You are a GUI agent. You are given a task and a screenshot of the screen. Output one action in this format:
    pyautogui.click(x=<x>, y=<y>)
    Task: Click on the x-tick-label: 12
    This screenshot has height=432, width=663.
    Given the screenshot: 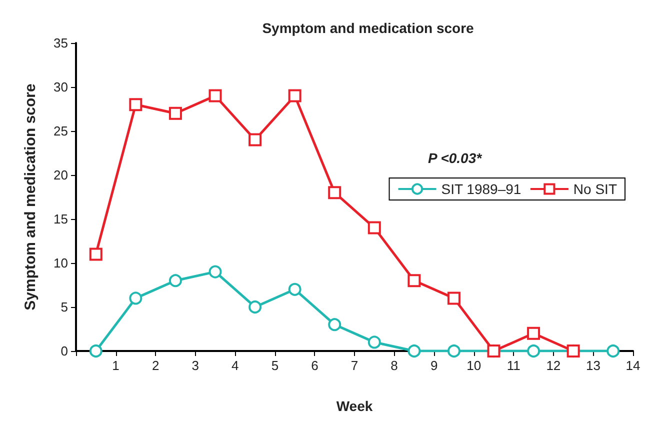 What is the action you would take?
    pyautogui.click(x=553, y=365)
    